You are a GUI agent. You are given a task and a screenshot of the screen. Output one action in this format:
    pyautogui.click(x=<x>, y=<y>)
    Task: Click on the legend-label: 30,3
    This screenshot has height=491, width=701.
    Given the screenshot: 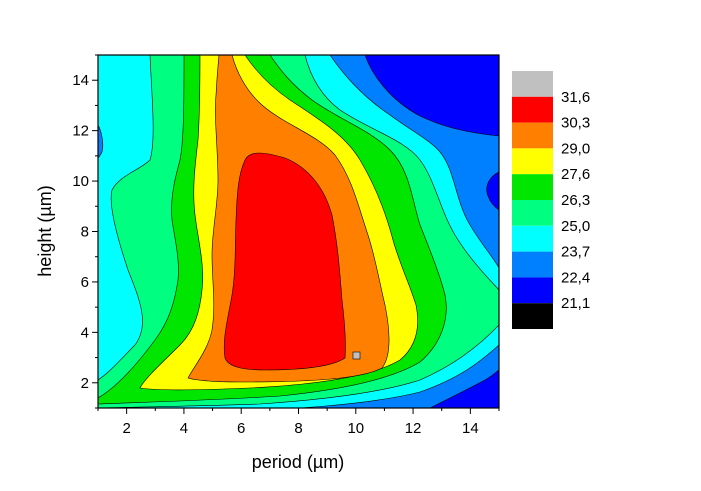 What is the action you would take?
    pyautogui.click(x=575, y=123)
    